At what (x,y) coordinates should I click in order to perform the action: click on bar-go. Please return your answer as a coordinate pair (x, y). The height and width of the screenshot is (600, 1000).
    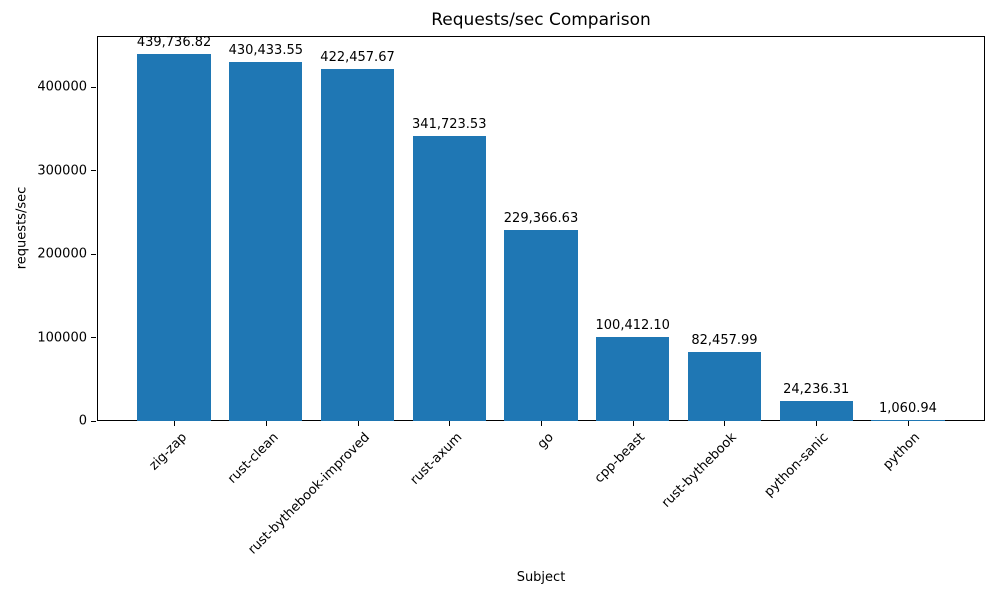
    Looking at the image, I should click on (541, 325).